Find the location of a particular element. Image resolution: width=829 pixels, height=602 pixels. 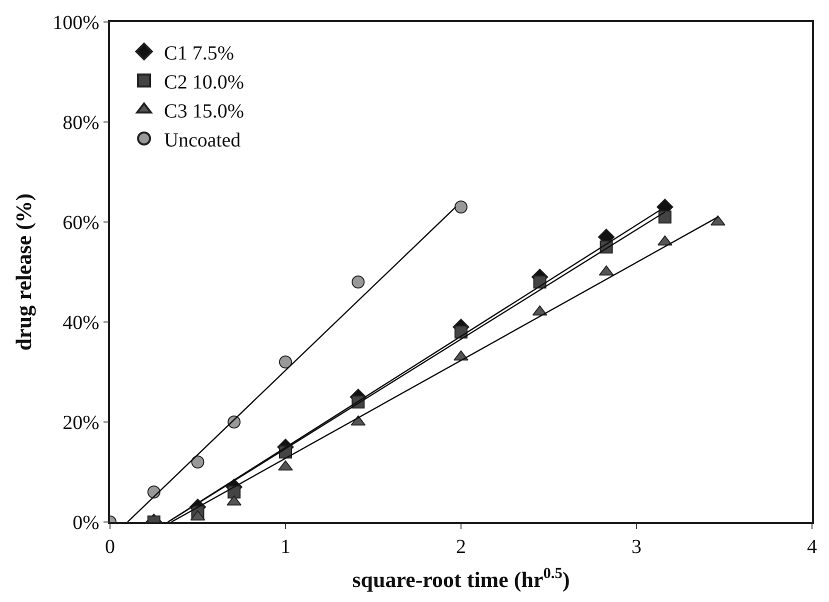

y-tick-label: 80% is located at coordinates (81, 123).